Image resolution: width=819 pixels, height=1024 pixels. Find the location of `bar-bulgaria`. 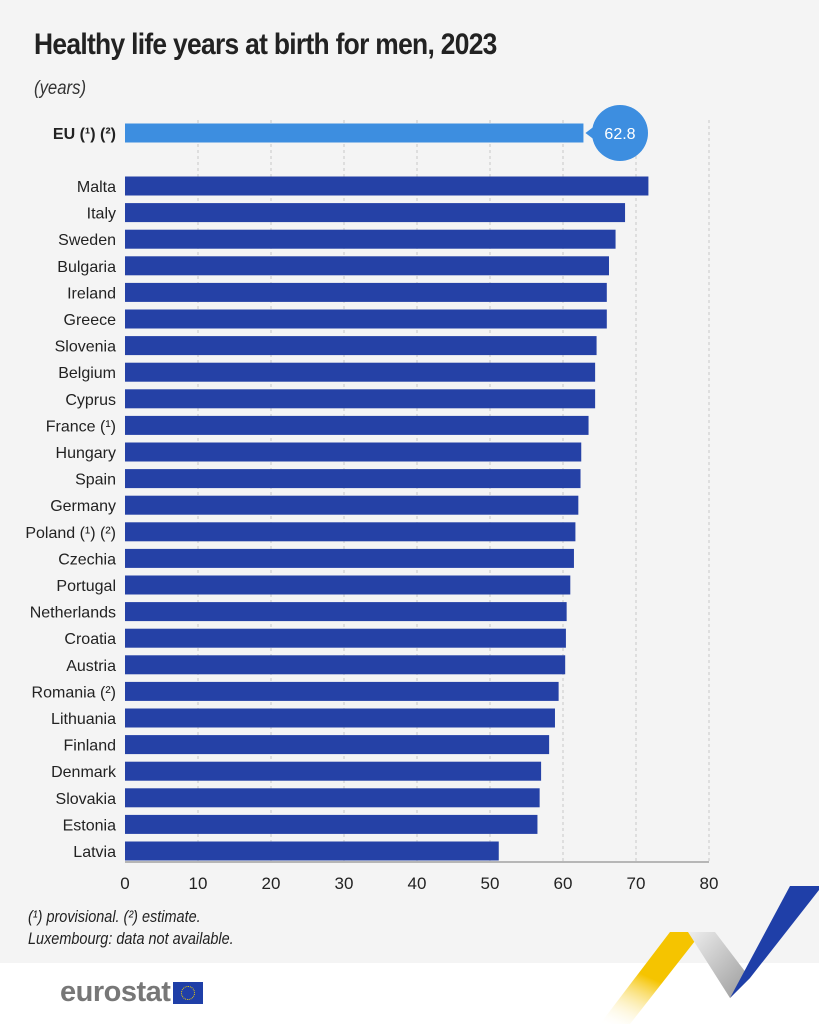

bar-bulgaria is located at coordinates (367, 266).